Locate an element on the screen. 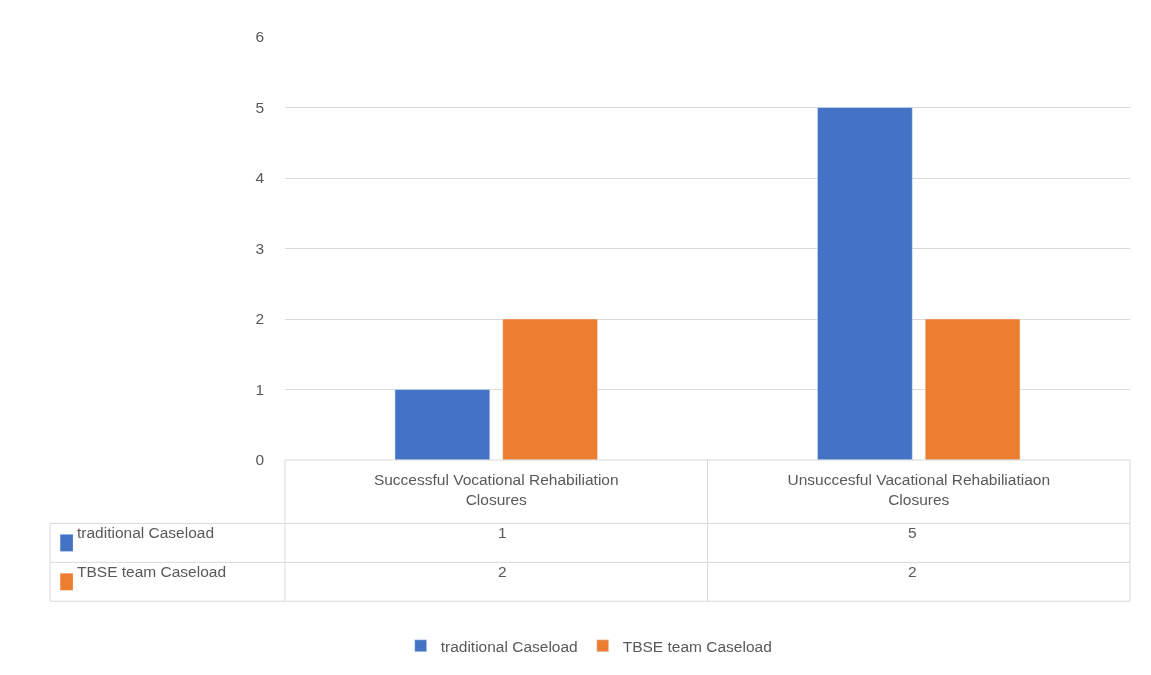  x-tick-label: Unsuccesful Vacational Rehabiliatiaon Closures is located at coordinates (919, 489).